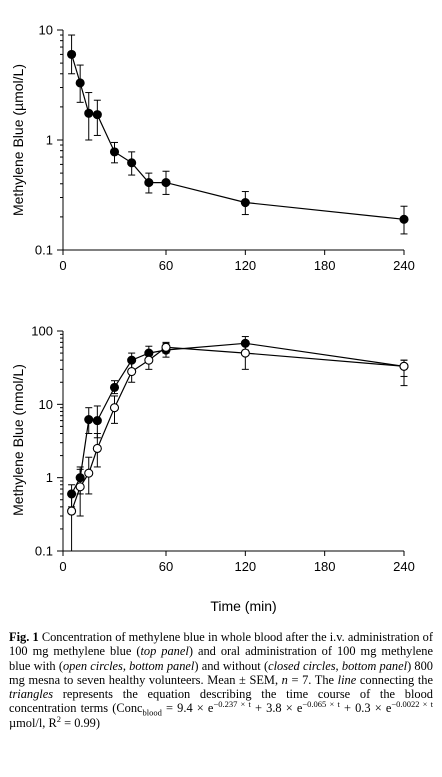 This screenshot has height=777, width=442. Describe the element at coordinates (18, 140) in the screenshot. I see `y-axis-title: Methylene Blue (µmol/L)` at that location.